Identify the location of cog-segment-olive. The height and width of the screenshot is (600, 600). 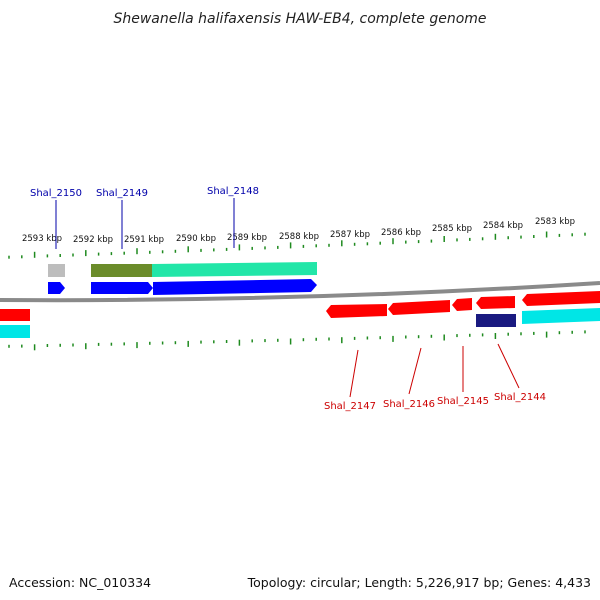
(121, 270).